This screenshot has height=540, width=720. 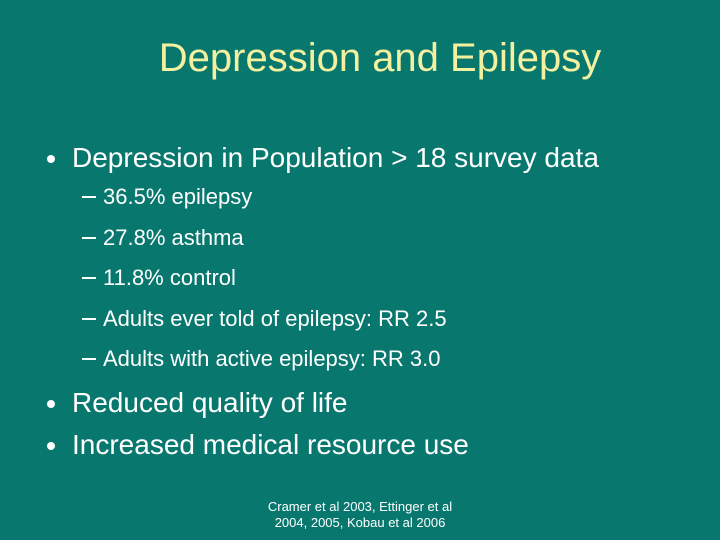 What do you see at coordinates (272, 358) in the screenshot?
I see `sub-bullet-text: Adults with active epilepsy: RR 3.0` at bounding box center [272, 358].